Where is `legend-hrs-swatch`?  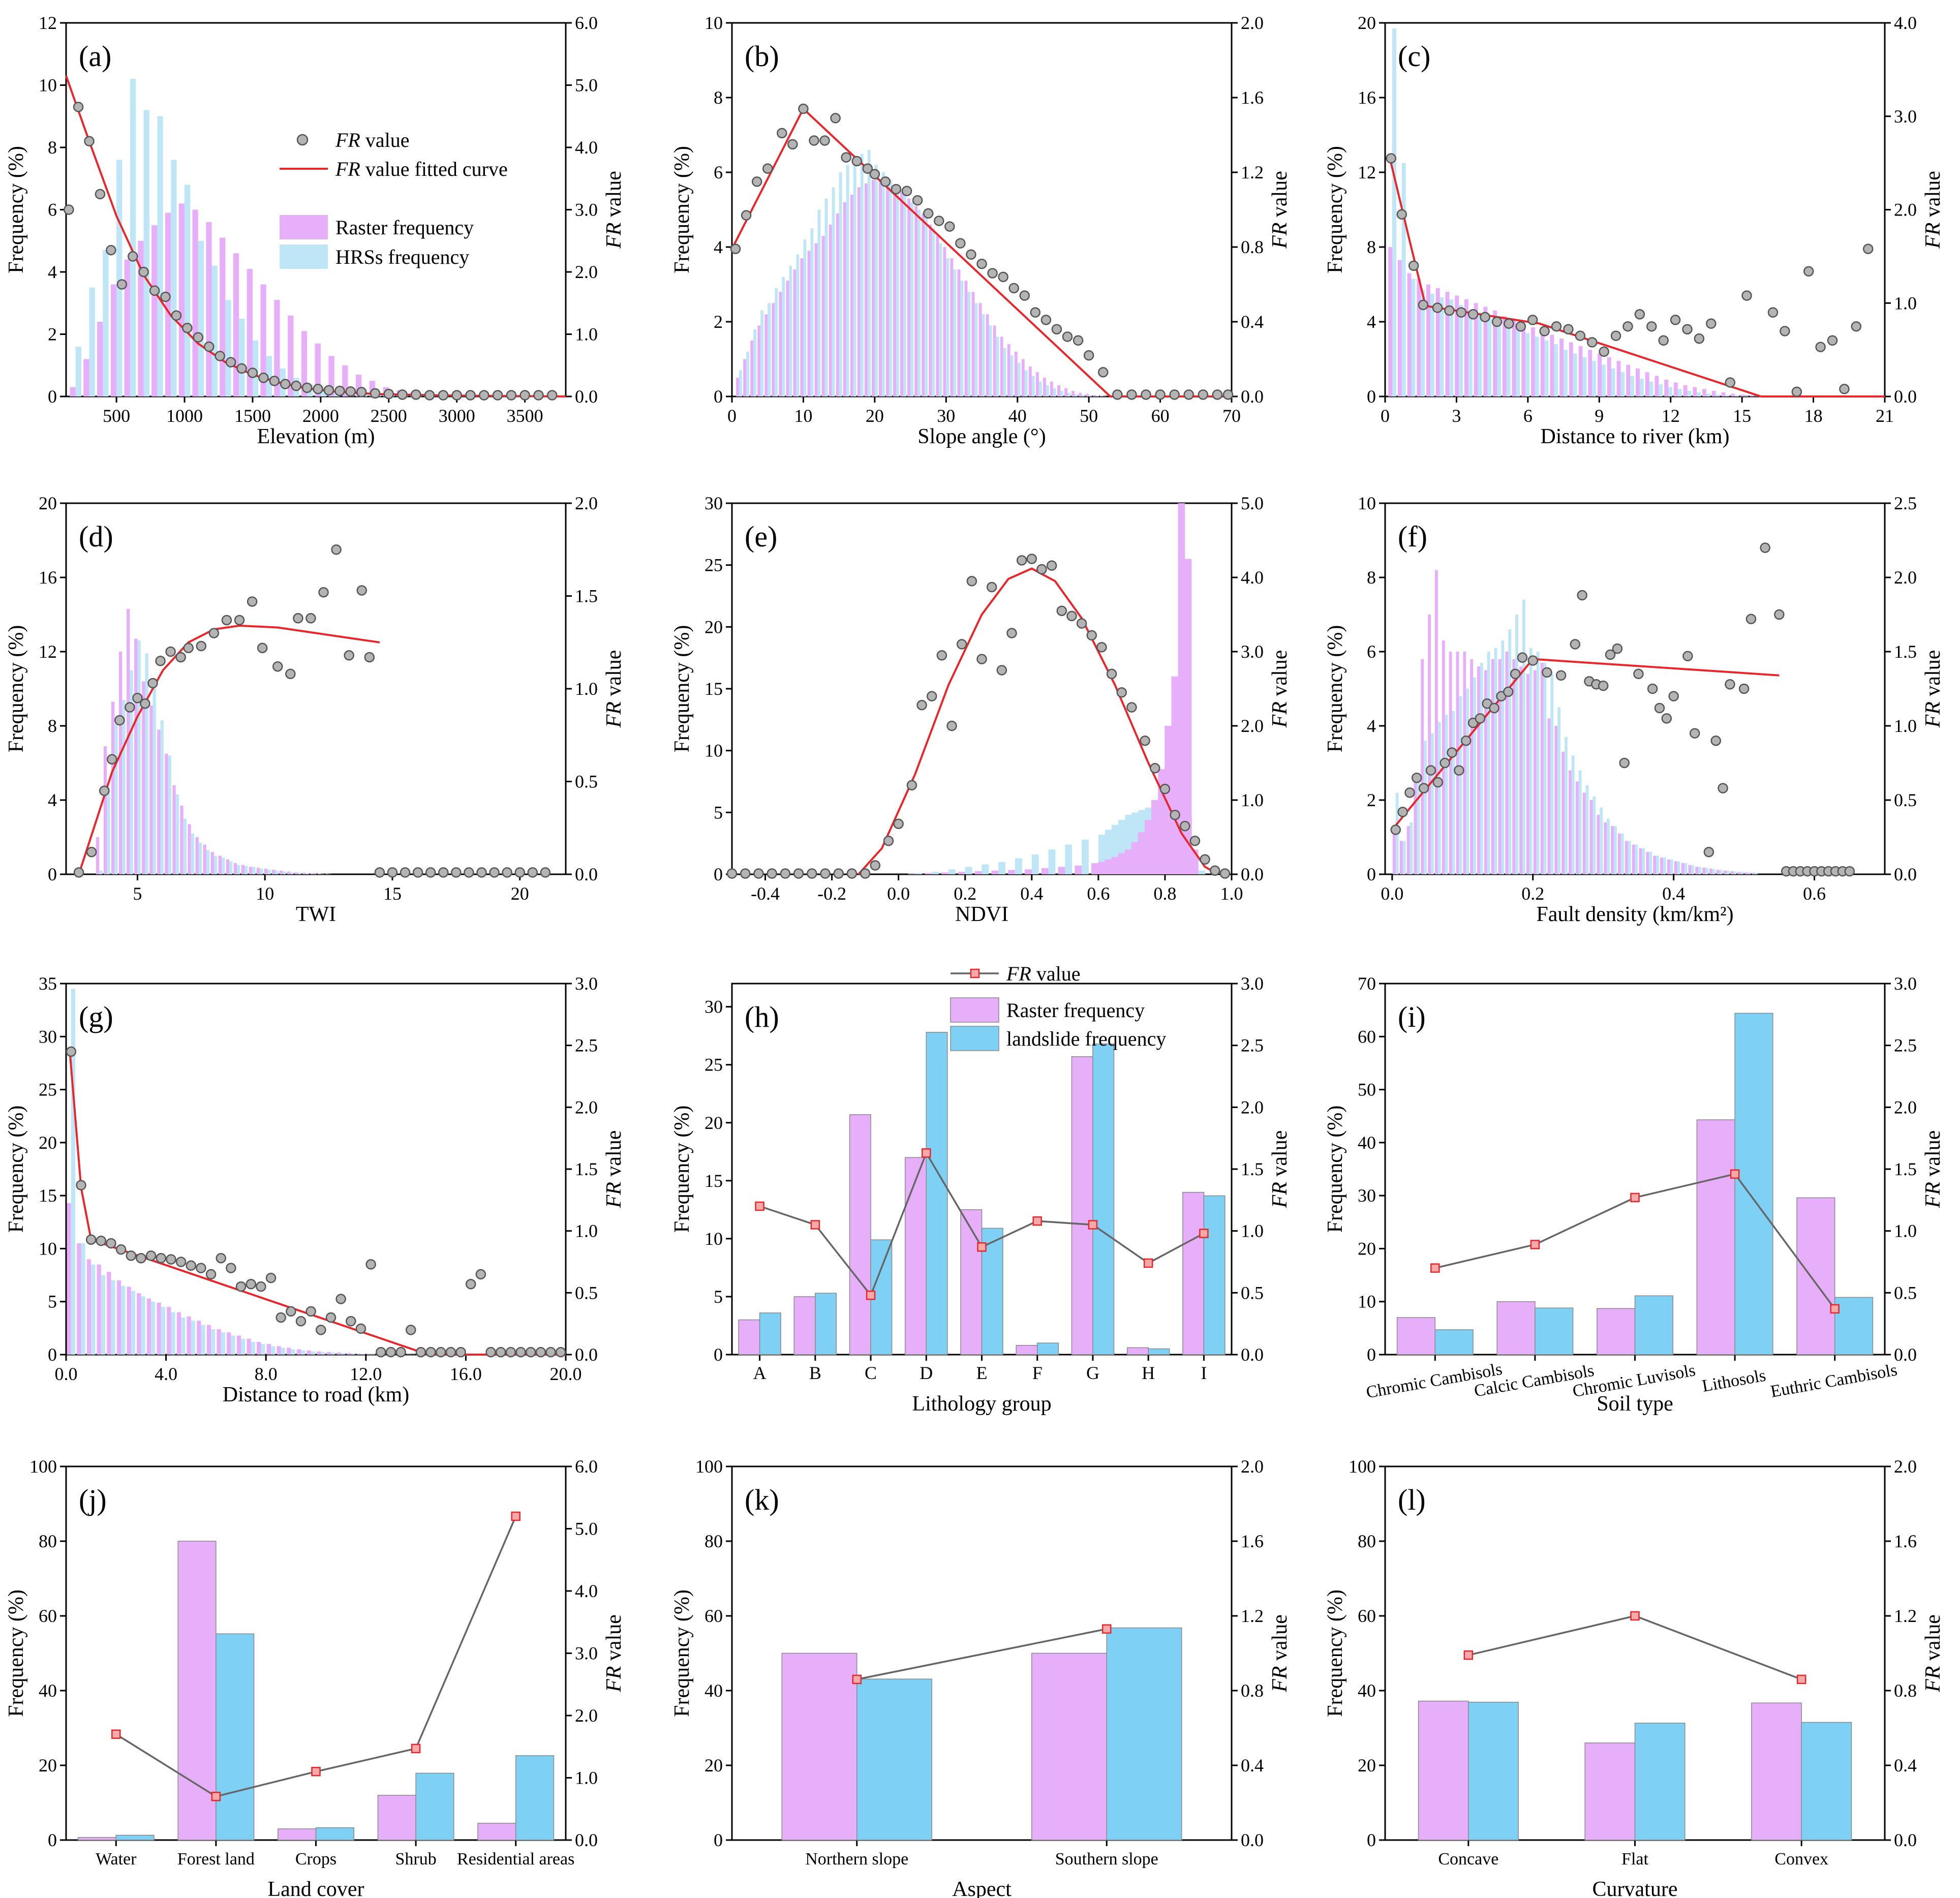
legend-hrs-swatch is located at coordinates (304, 256).